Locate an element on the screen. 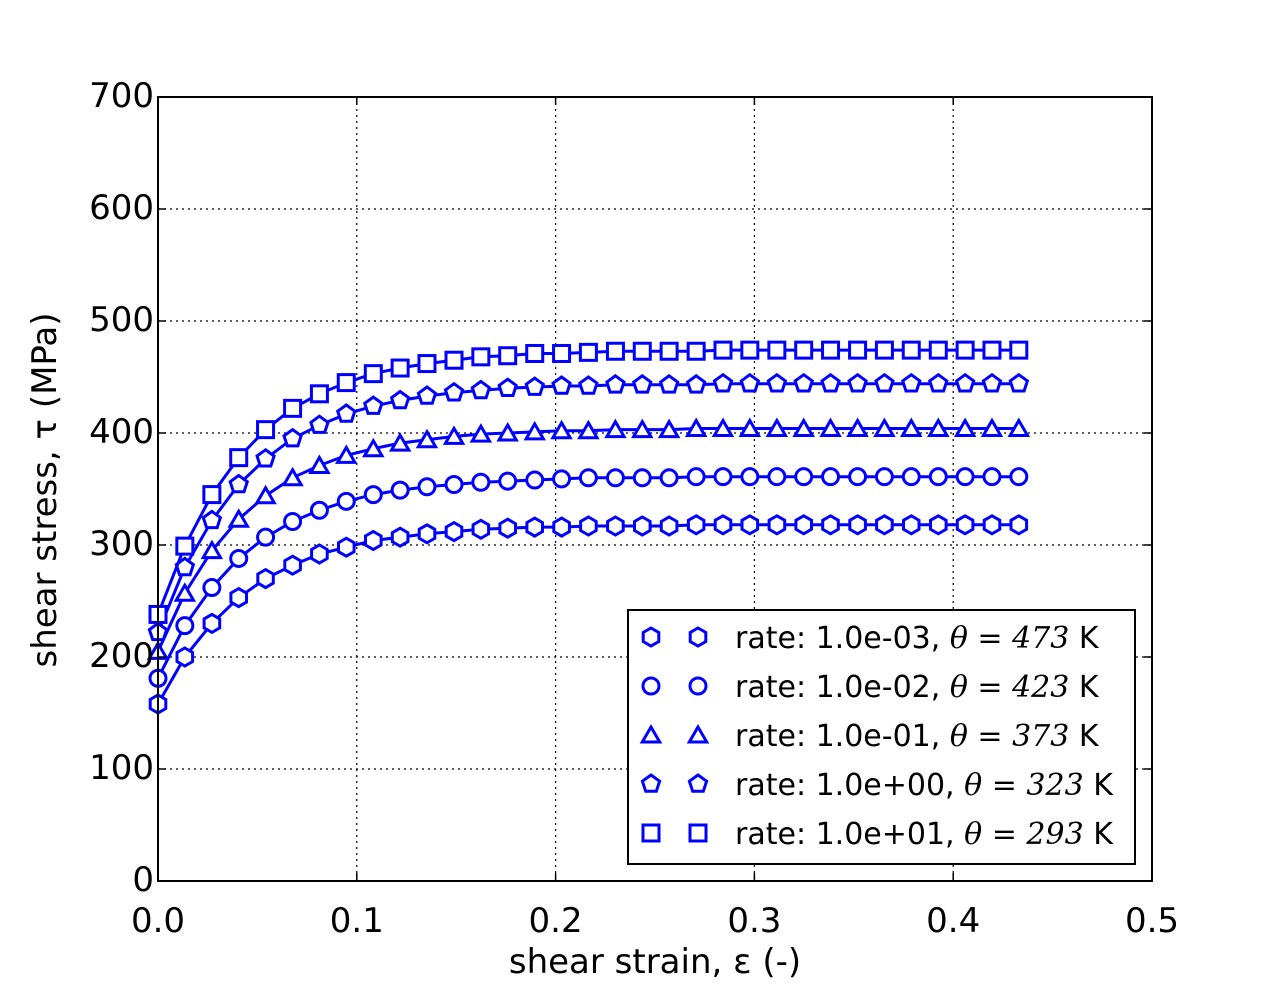 The height and width of the screenshot is (986, 1280). x-tick-label: 0.4 is located at coordinates (953, 921).